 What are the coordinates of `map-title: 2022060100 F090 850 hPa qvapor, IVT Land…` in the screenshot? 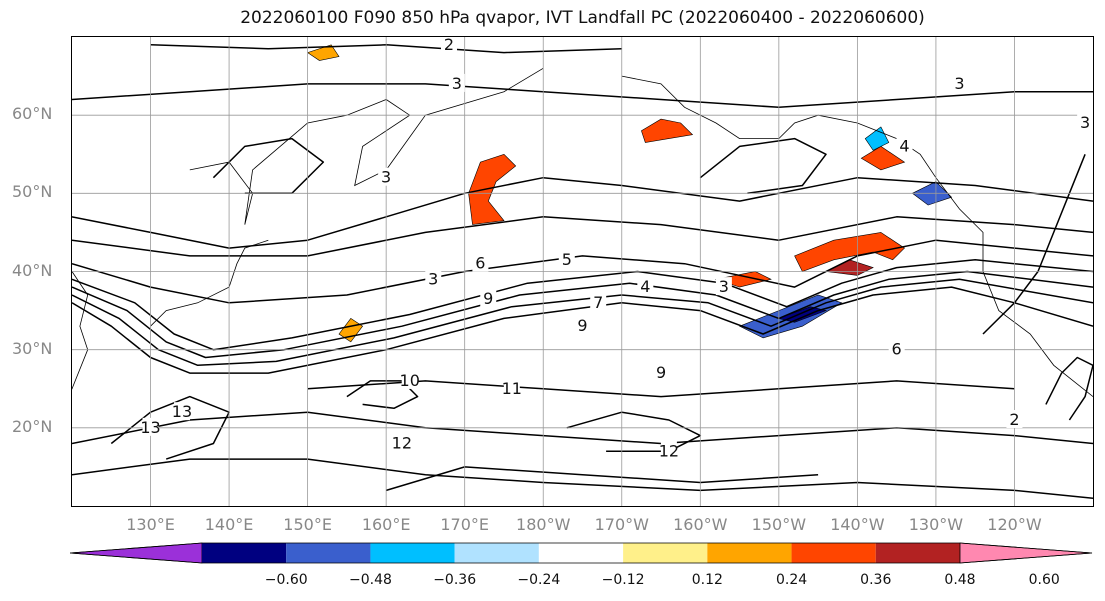 It's located at (582, 18).